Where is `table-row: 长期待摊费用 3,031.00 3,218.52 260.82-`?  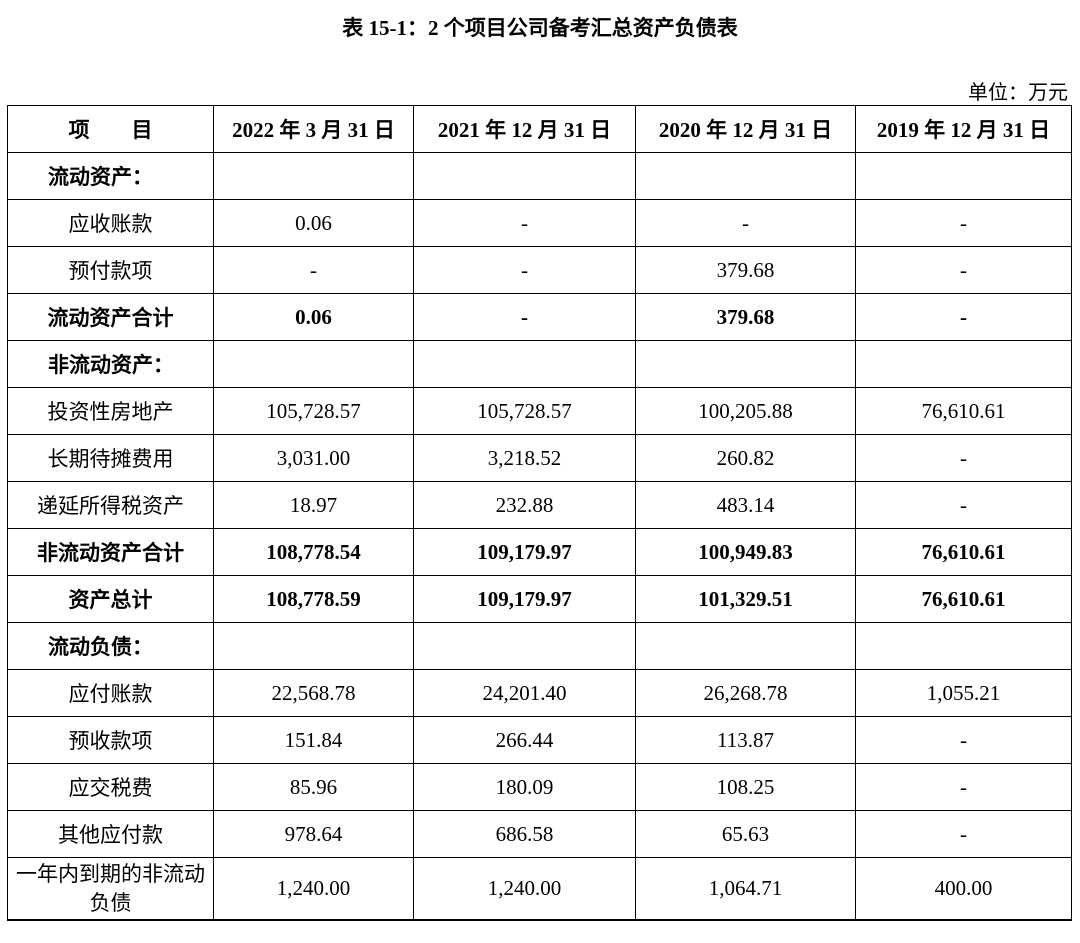
table-row: 长期待摊费用 3,031.00 3,218.52 260.82- is located at coordinates (539, 458).